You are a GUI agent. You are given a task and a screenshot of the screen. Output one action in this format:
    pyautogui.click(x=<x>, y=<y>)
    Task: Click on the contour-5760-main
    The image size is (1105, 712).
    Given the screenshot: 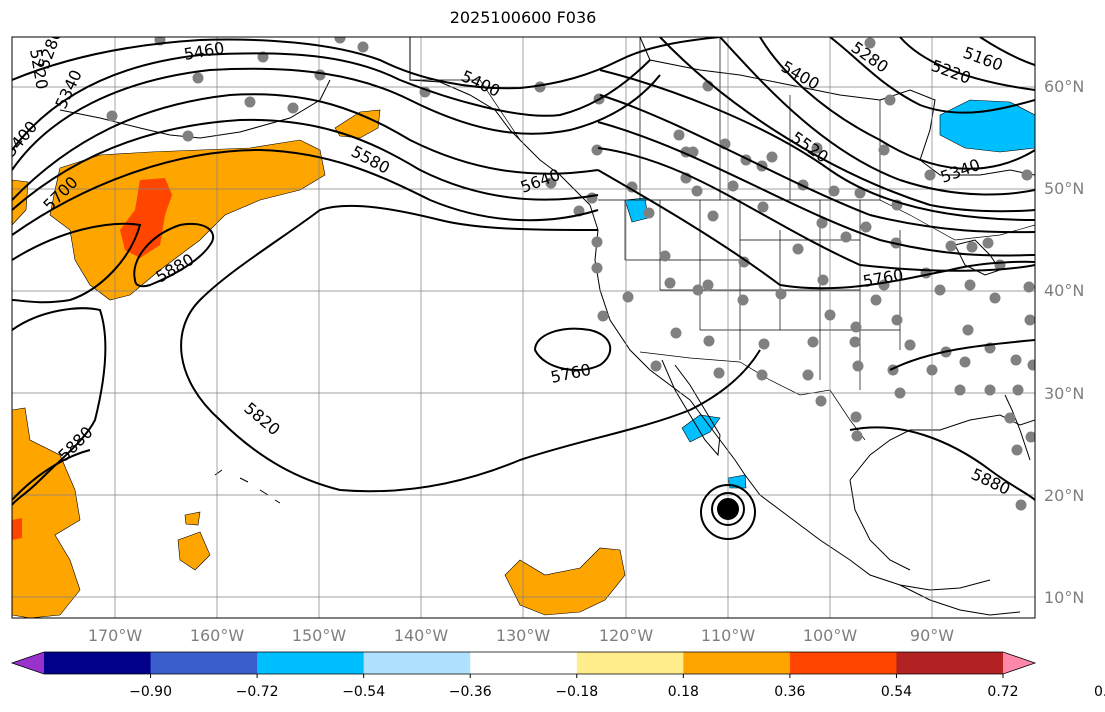 What is the action you would take?
    pyautogui.click(x=816, y=229)
    